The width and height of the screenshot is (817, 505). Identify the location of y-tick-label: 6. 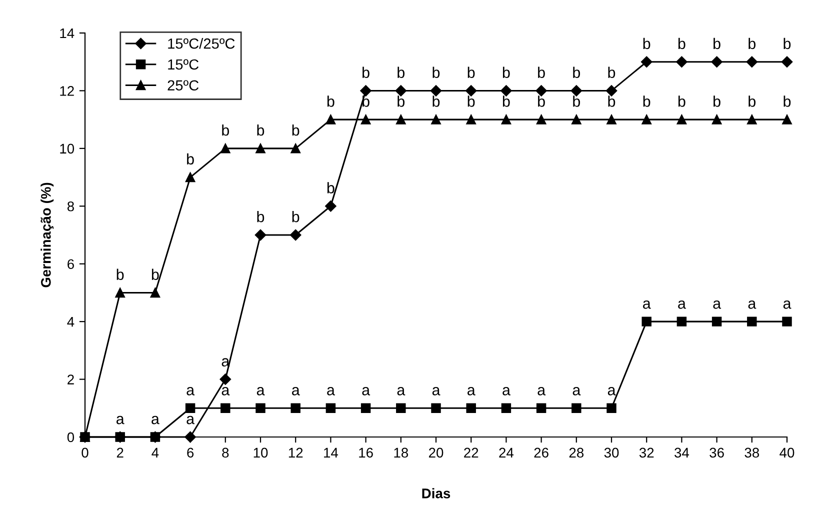
(71, 264).